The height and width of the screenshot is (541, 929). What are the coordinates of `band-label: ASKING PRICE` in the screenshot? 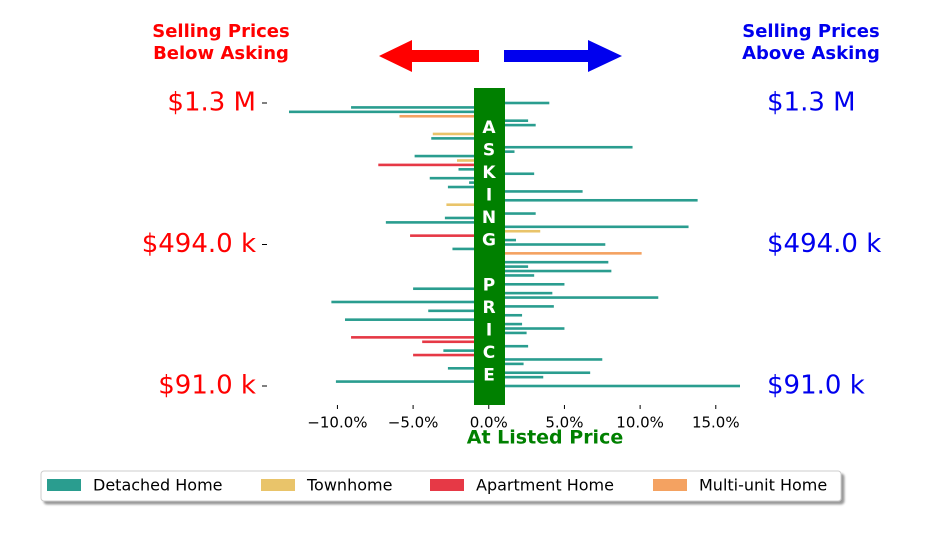 It's located at (489, 253).